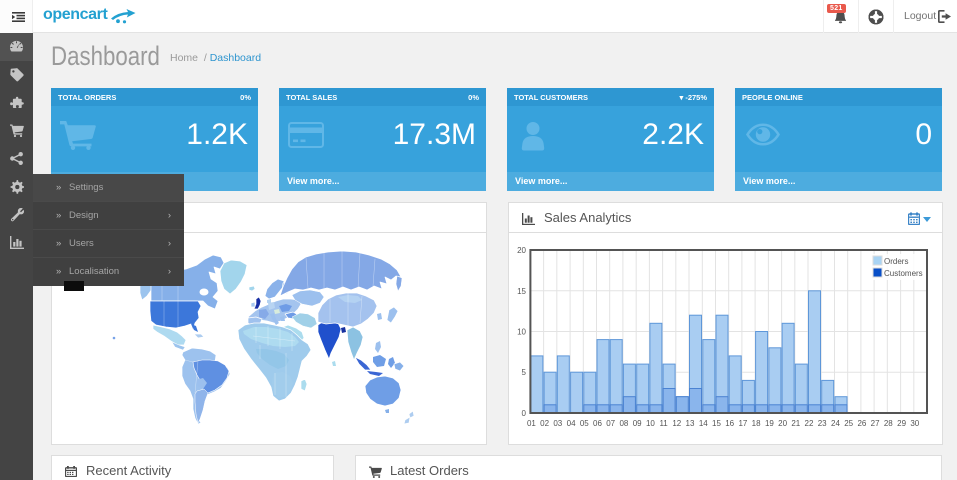 This screenshot has width=957, height=480. Describe the element at coordinates (875, 423) in the screenshot. I see `svg-text: 27` at that location.